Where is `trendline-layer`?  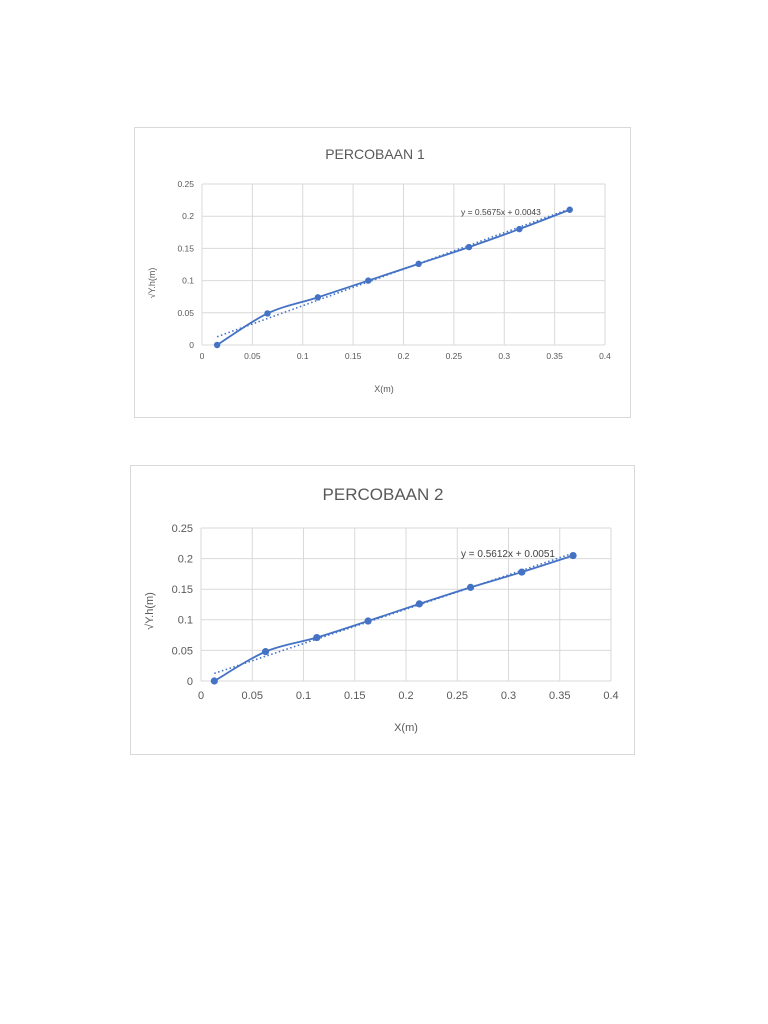
trendline-layer is located at coordinates (393, 273).